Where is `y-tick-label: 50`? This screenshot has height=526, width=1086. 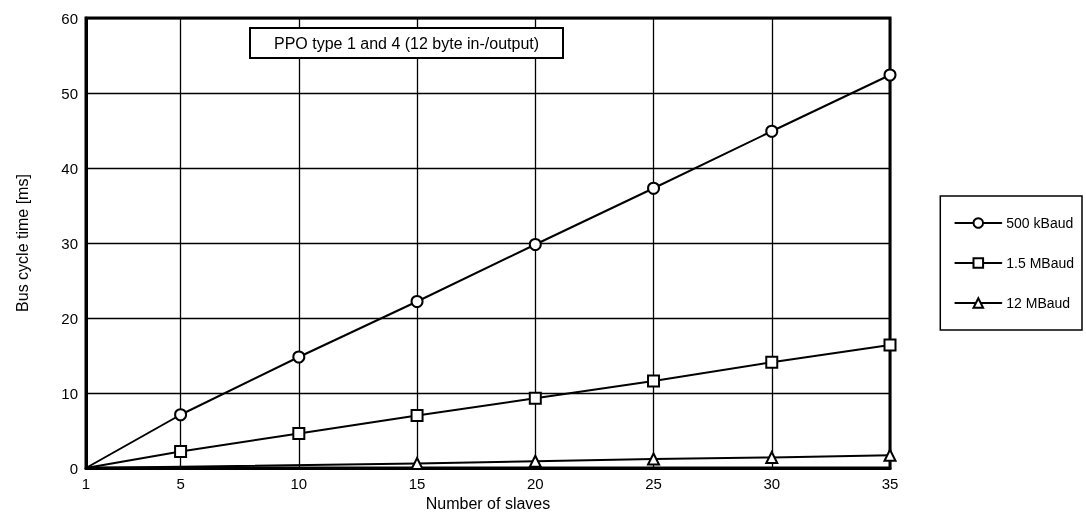 y-tick-label: 50 is located at coordinates (69, 93).